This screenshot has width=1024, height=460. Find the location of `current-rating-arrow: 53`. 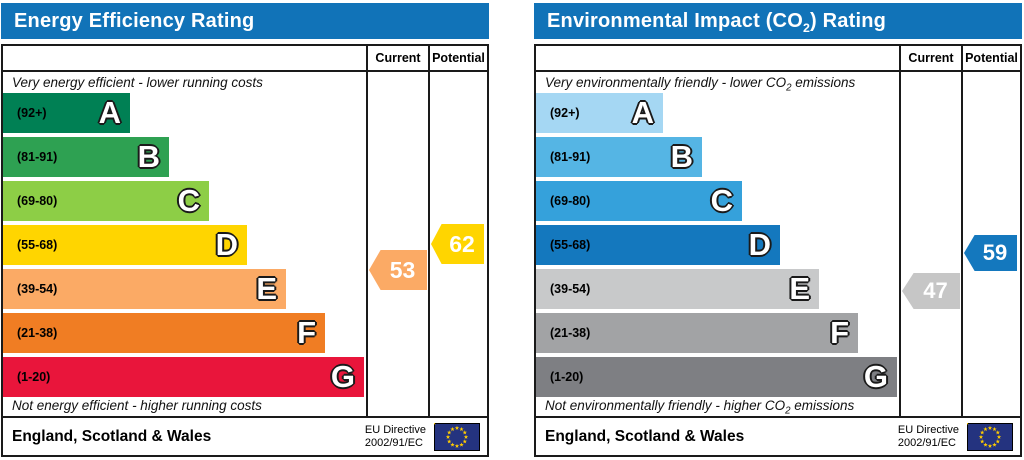

current-rating-arrow: 53 is located at coordinates (398, 270).